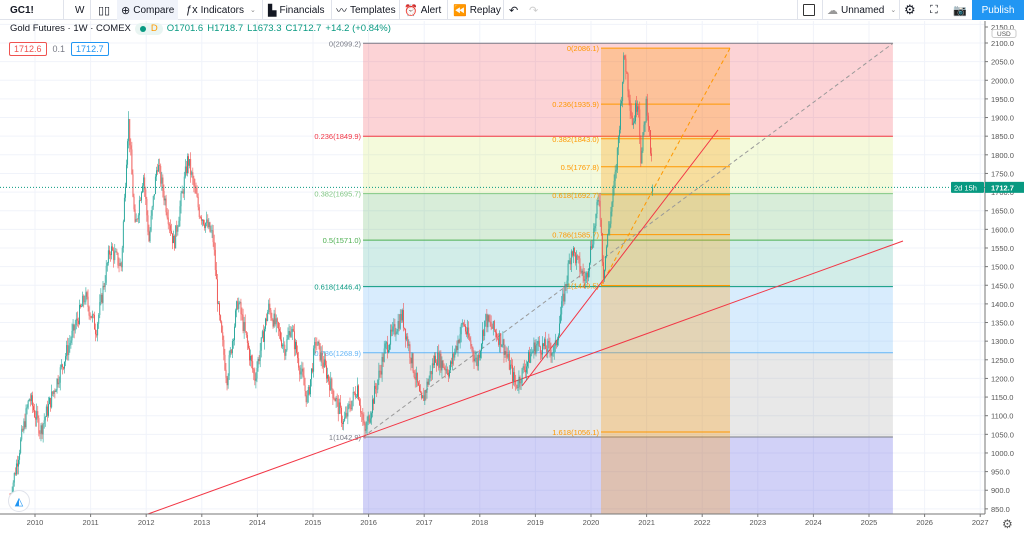 The image size is (1024, 536). Describe the element at coordinates (296, 10) in the screenshot. I see `financials-button: ▙ Financials` at that location.